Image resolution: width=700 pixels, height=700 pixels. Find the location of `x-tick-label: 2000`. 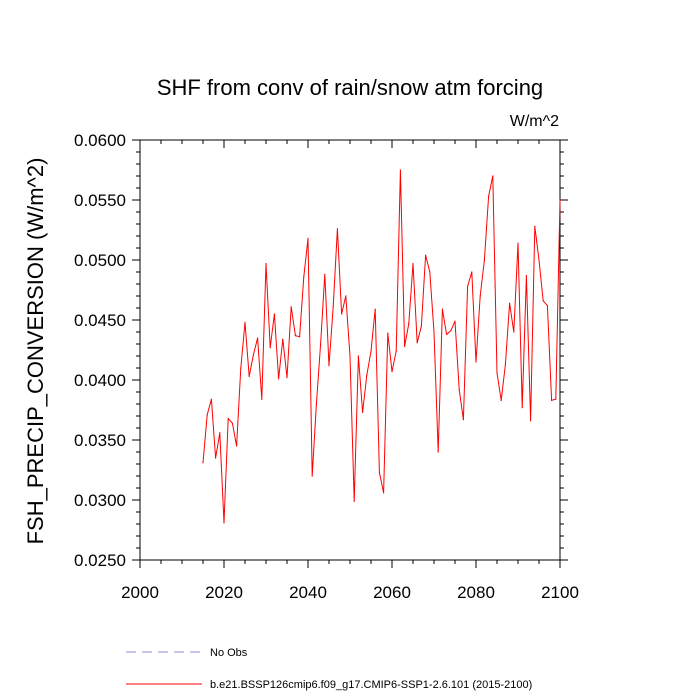

x-tick-label: 2000 is located at coordinates (140, 592).